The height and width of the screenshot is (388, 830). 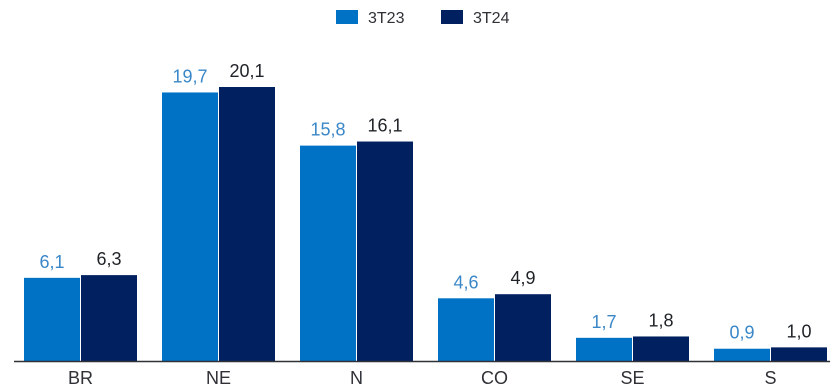 What do you see at coordinates (604, 349) in the screenshot?
I see `bar-3T23-SE` at bounding box center [604, 349].